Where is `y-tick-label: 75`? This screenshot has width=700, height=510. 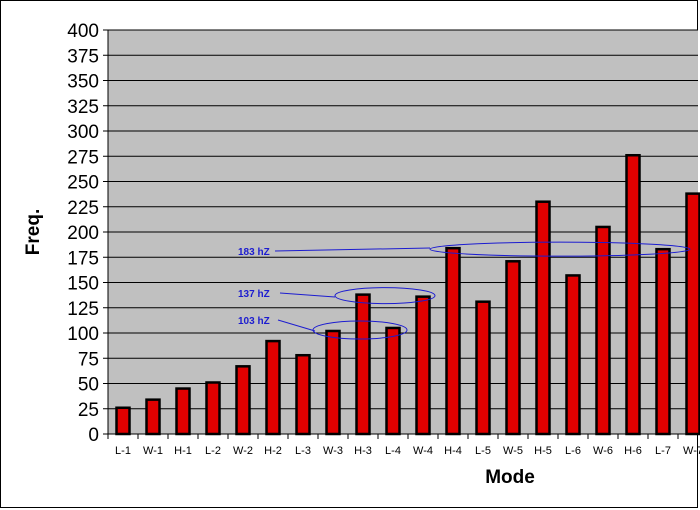
y-tick-label: 75 is located at coordinates (88, 359).